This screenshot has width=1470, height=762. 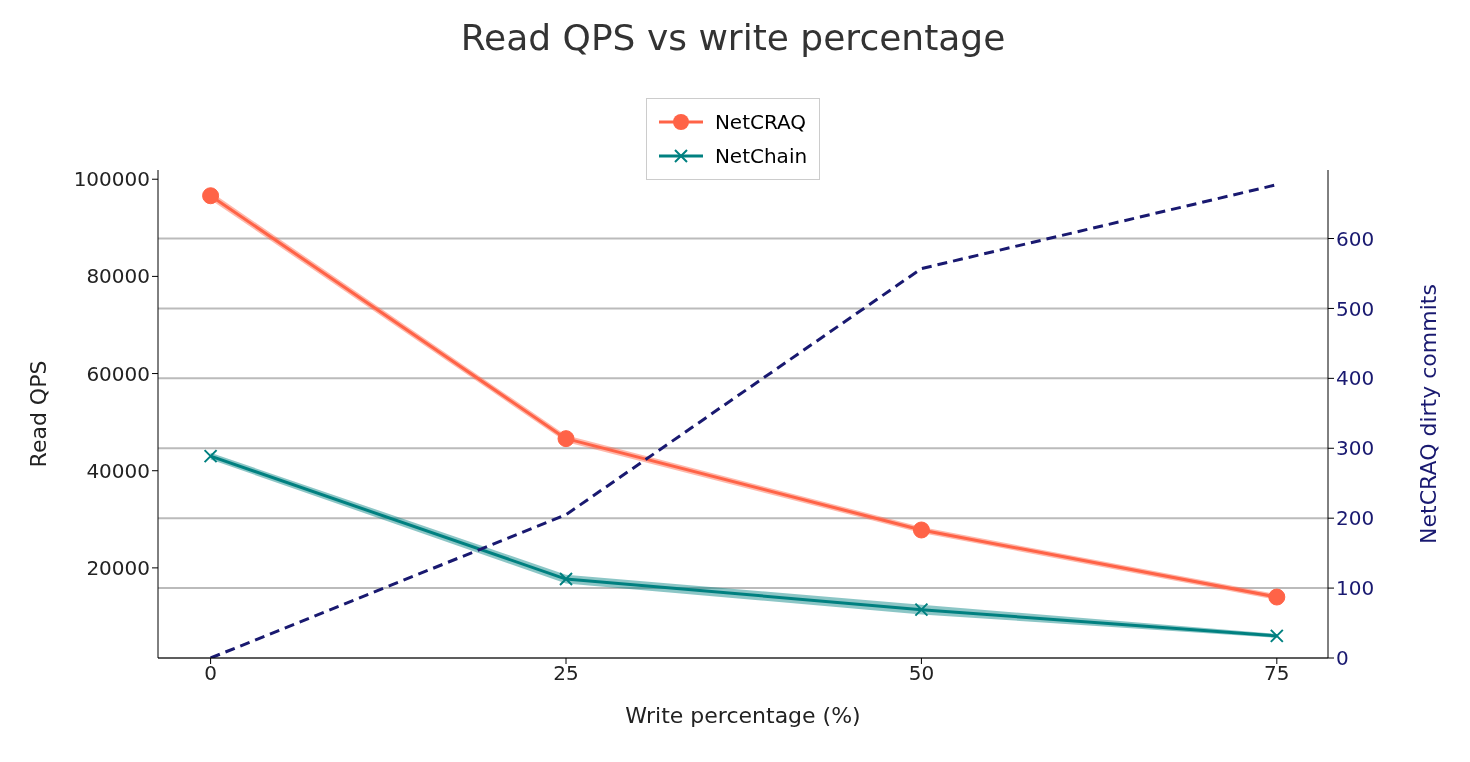 I want to click on y2-tick-label: 500, so click(x=1355, y=308).